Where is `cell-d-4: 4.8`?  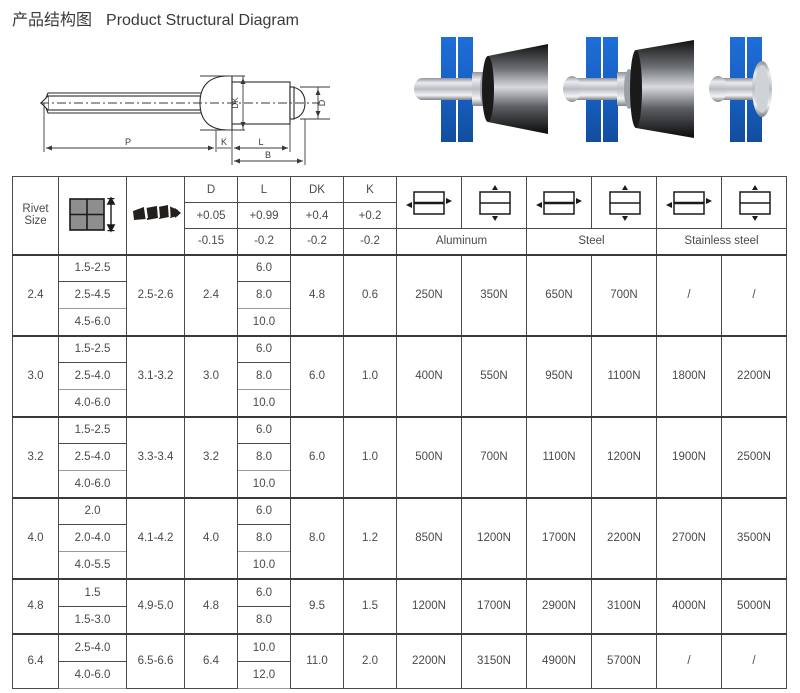 cell-d-4: 4.8 is located at coordinates (211, 605).